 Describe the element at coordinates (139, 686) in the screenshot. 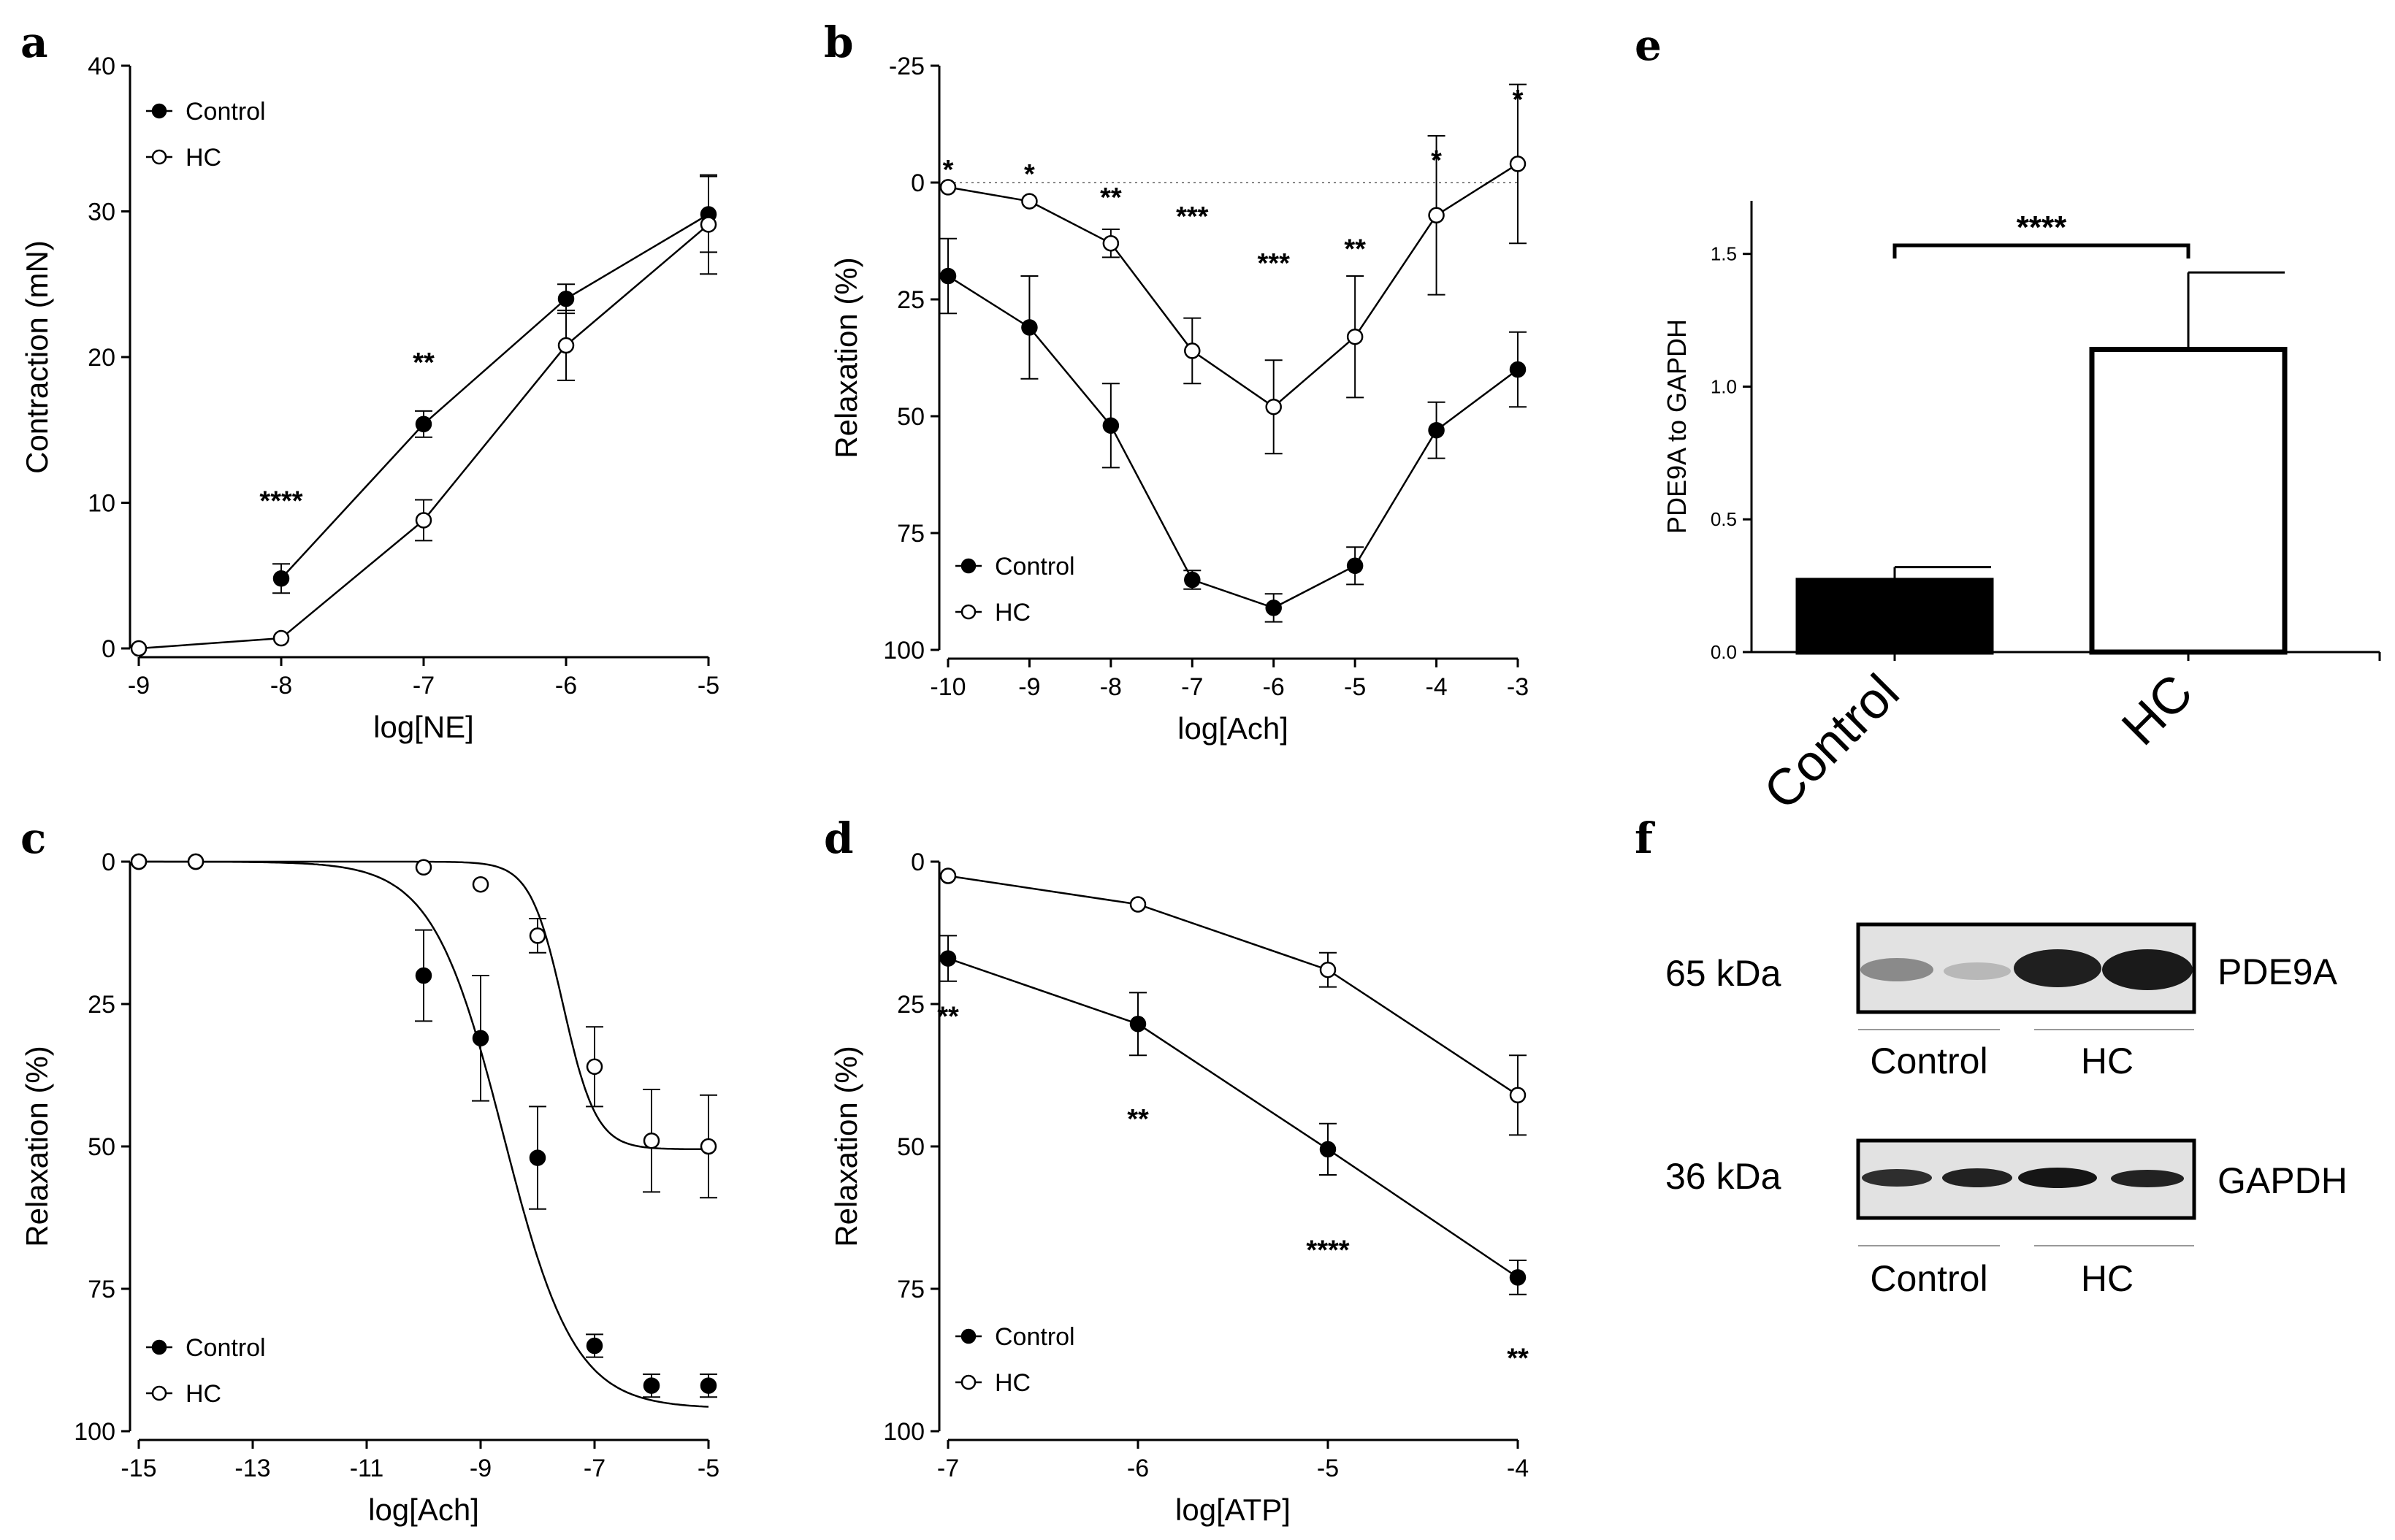

I see `panel-a-x-tick-label: -9` at that location.